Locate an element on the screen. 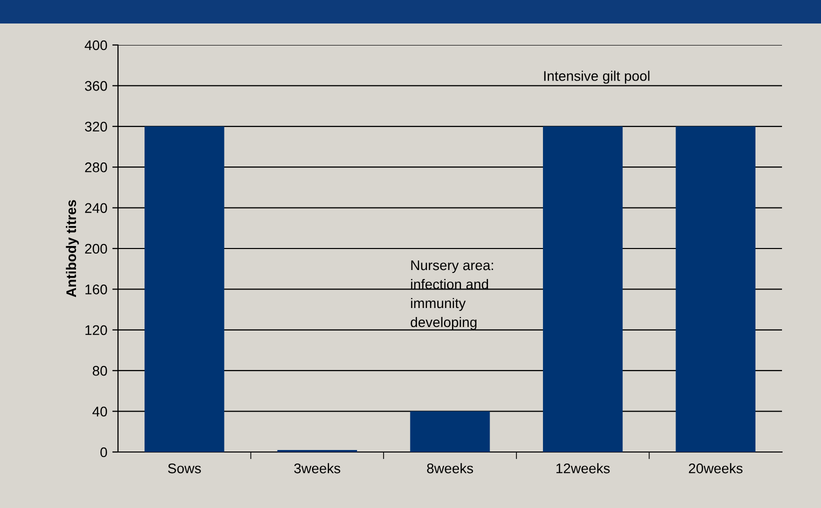 The height and width of the screenshot is (508, 821). x-tick-label: 20weeks is located at coordinates (715, 468).